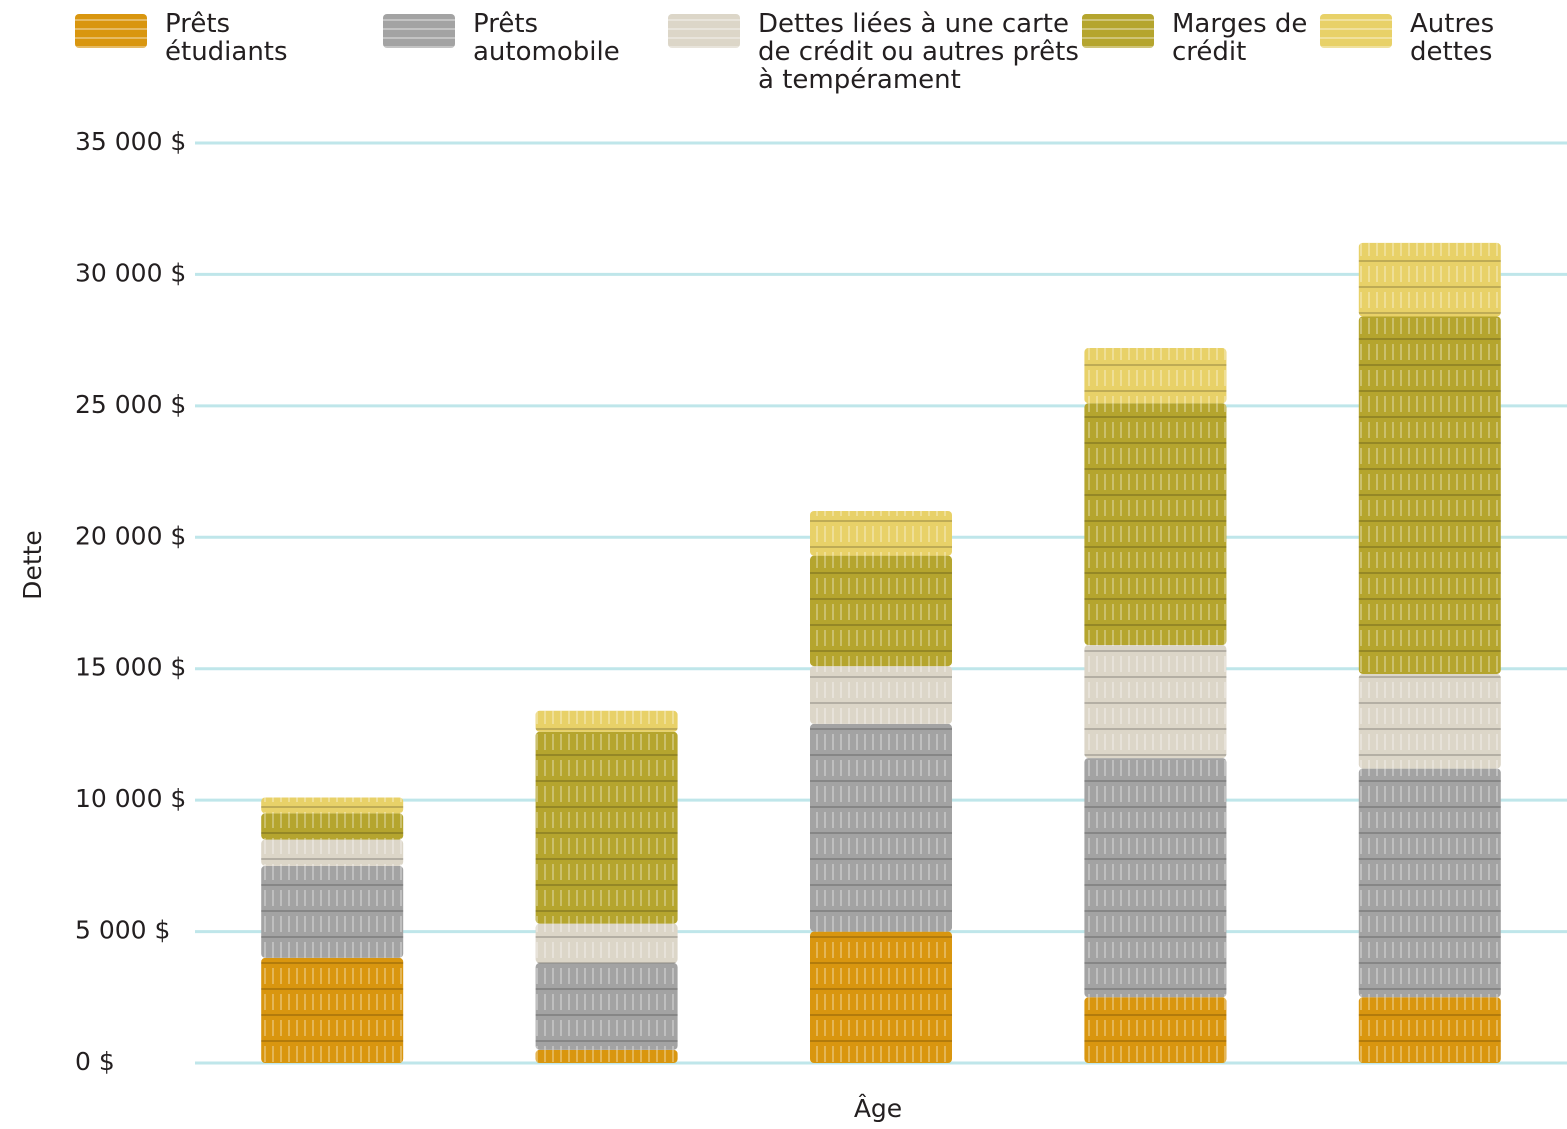 This screenshot has height=1129, width=1567. I want to click on y-axis-title: Dette, so click(32, 565).